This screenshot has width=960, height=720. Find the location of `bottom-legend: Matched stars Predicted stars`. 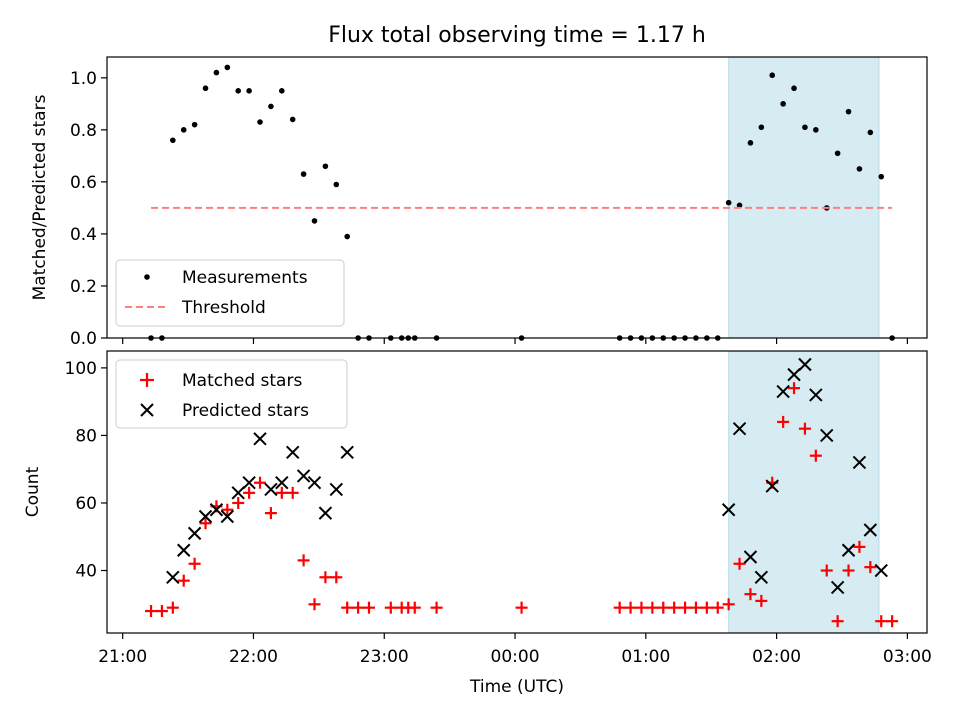

bottom-legend: Matched stars Predicted stars is located at coordinates (231, 394).